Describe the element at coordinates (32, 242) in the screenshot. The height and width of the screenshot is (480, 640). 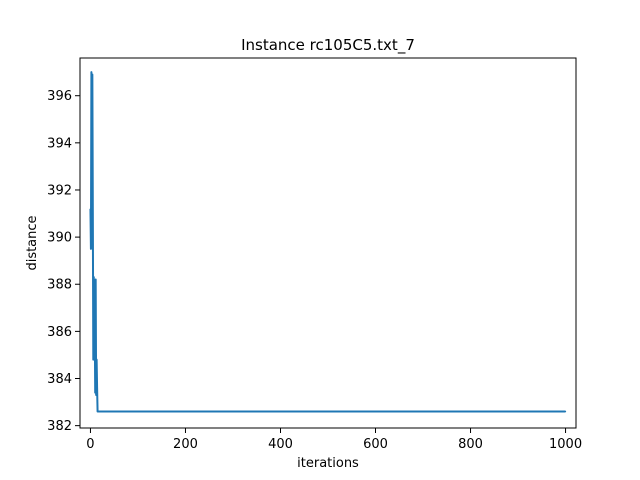
I see `y-axis-label: distance` at that location.